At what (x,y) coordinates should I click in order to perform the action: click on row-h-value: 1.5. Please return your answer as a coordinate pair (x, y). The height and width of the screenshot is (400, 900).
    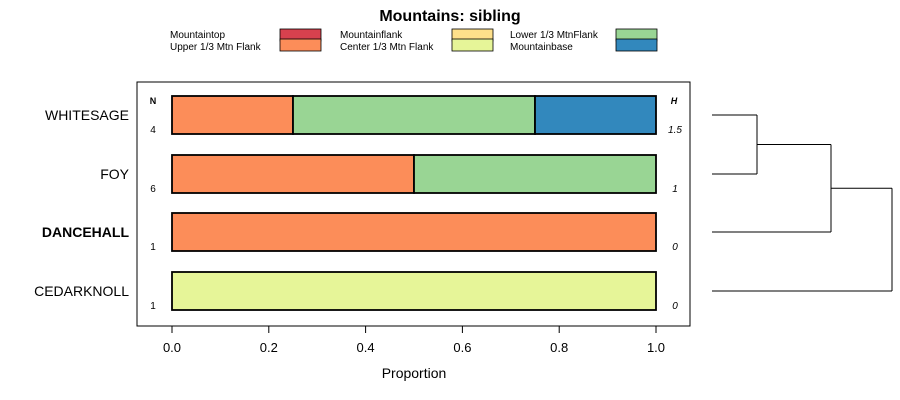
    Looking at the image, I should click on (675, 130).